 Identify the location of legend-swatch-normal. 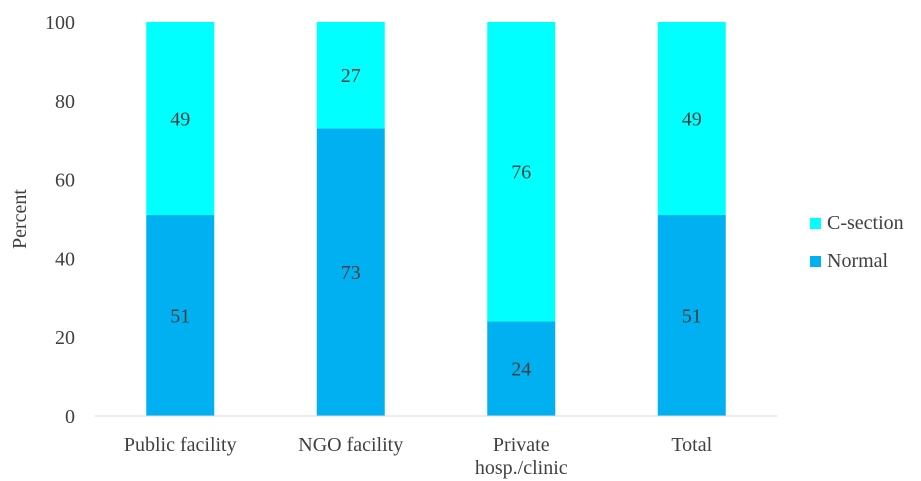
(815, 261).